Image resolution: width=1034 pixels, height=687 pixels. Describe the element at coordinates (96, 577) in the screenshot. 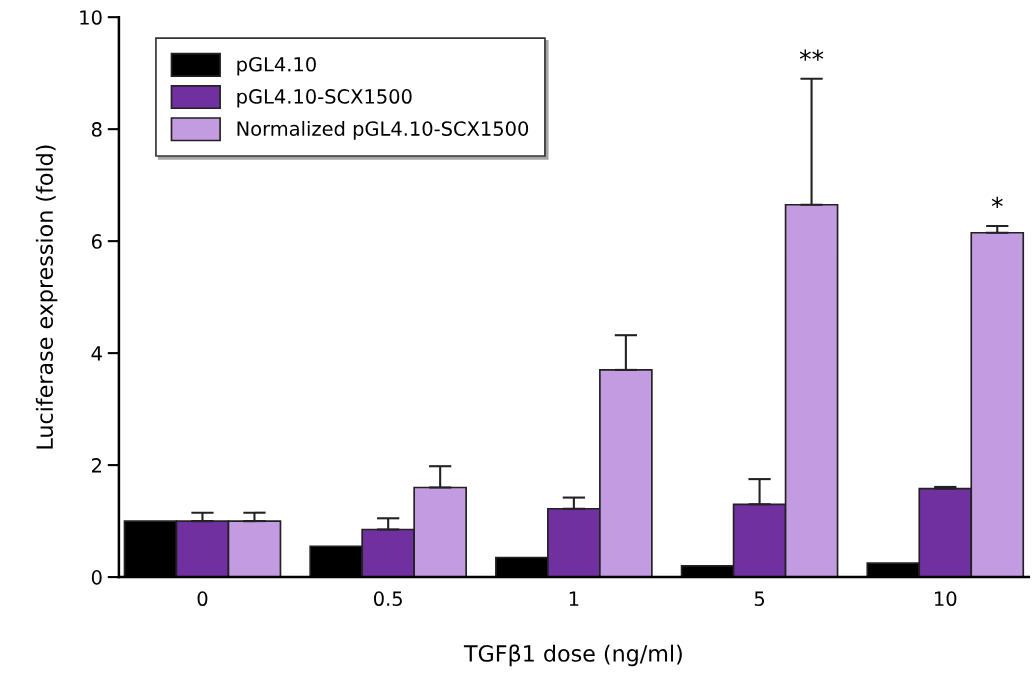

I see `y-tick-label: 0` at that location.